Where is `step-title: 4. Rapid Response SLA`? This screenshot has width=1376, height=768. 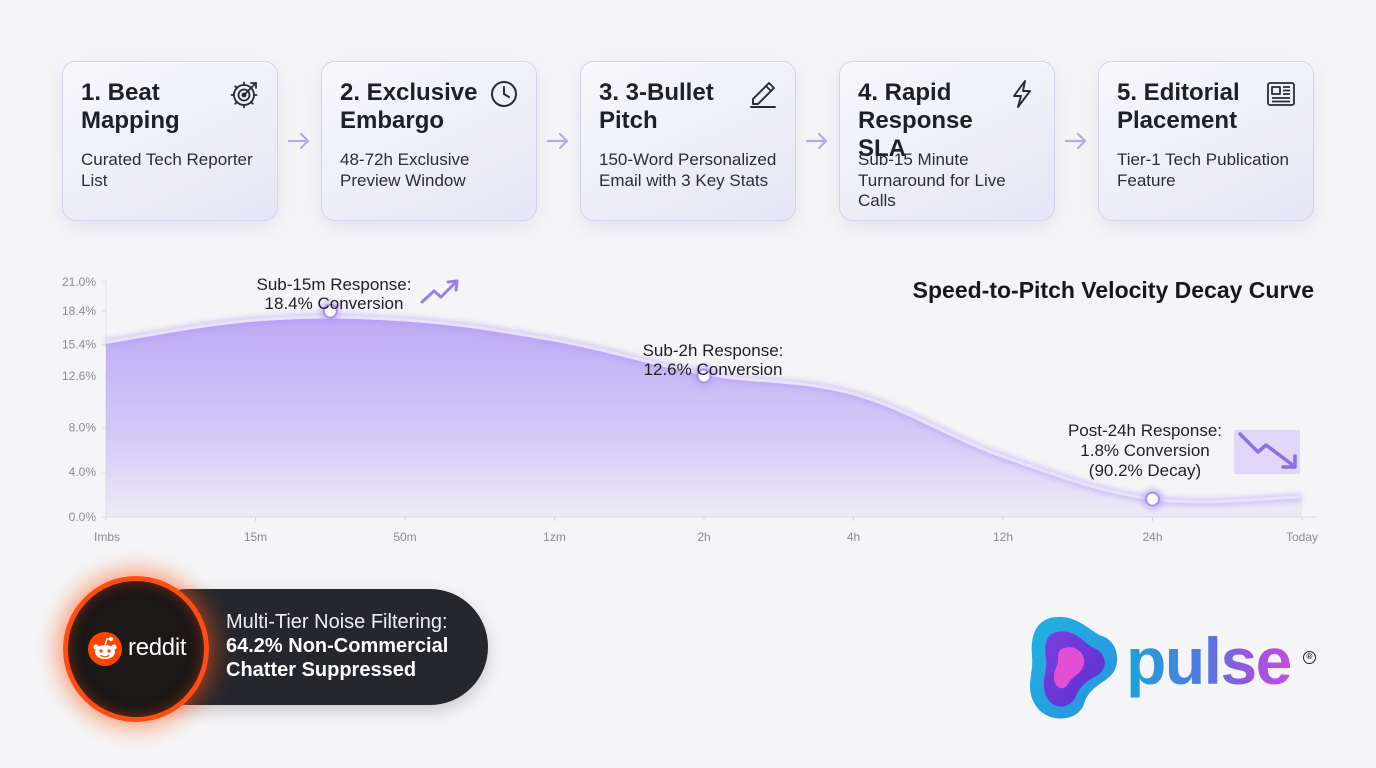 step-title: 4. Rapid Response SLA is located at coordinates (915, 120).